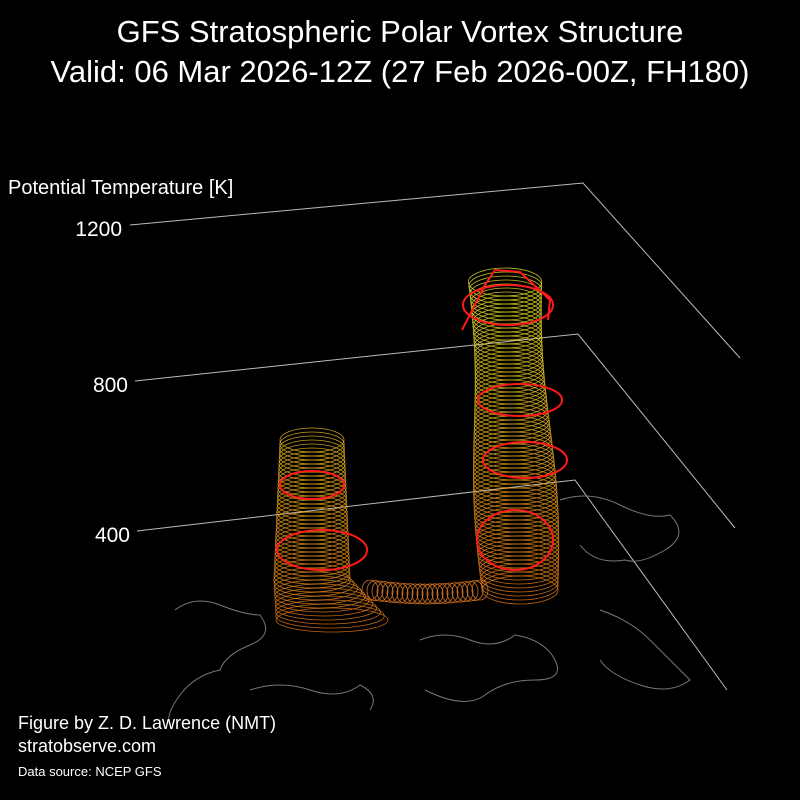 Image resolution: width=800 pixels, height=800 pixels. What do you see at coordinates (110, 385) in the screenshot?
I see `tick-label: 800` at bounding box center [110, 385].